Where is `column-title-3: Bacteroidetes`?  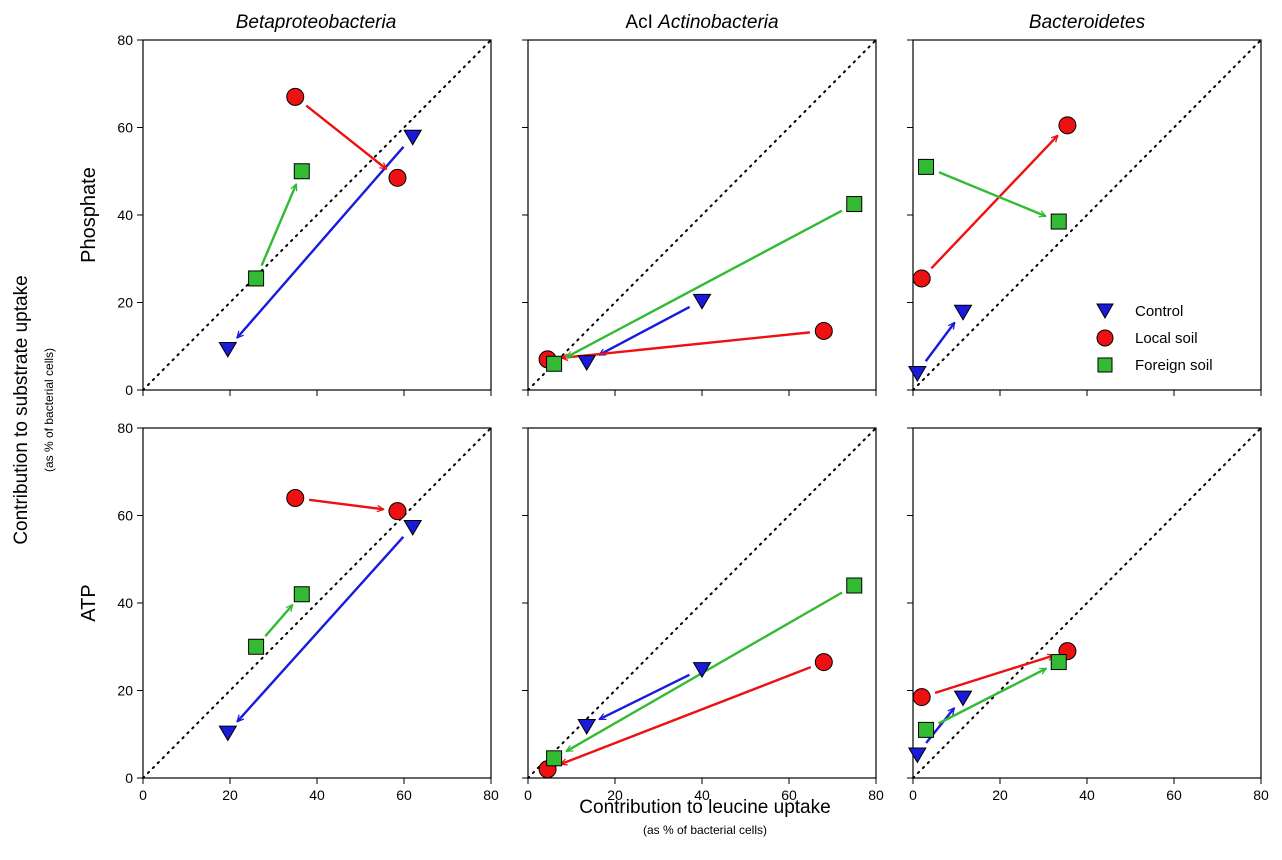
column-title-3: Bacteroidetes is located at coordinates (1087, 22).